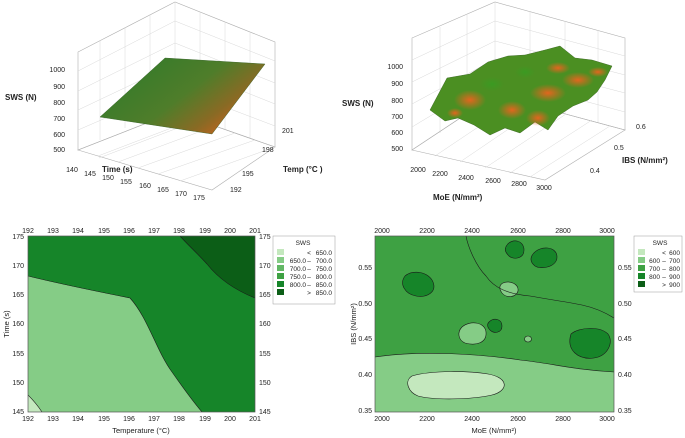 Image resolution: width=685 pixels, height=438 pixels. Describe the element at coordinates (645, 160) in the screenshot. I see `y-axis-label-b: IBS (N/mm²)` at that location.